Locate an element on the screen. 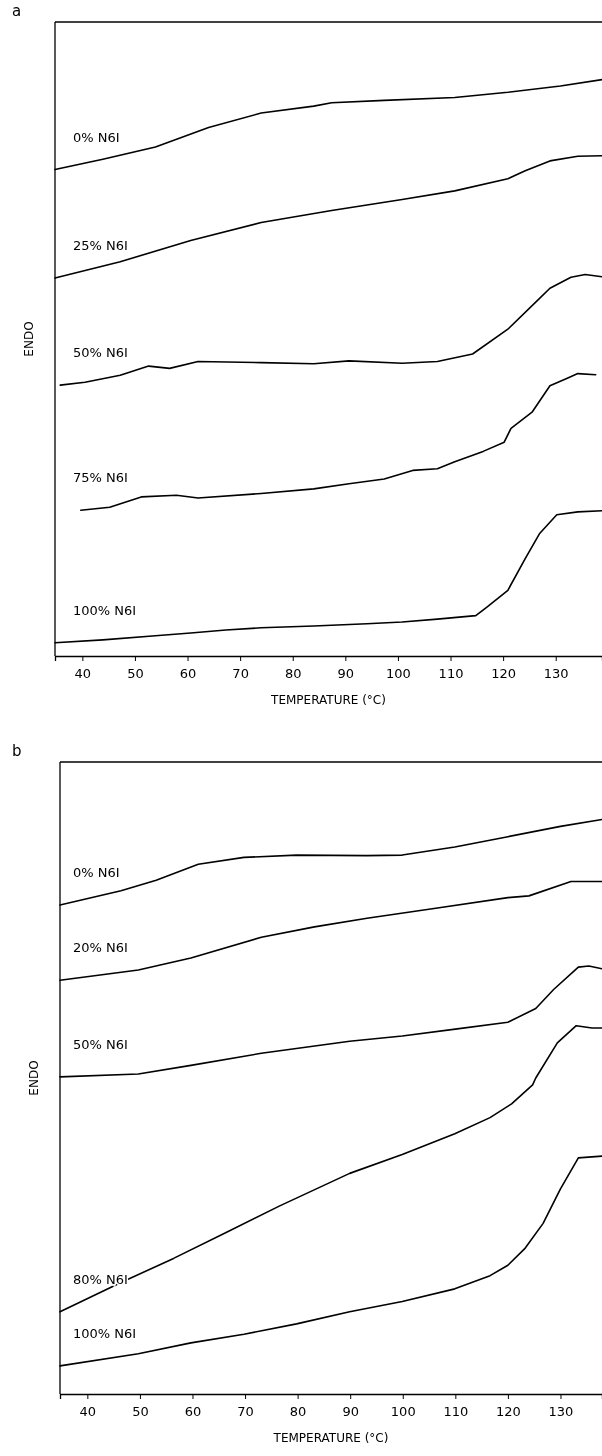  chart-title: b is located at coordinates (17, 751).